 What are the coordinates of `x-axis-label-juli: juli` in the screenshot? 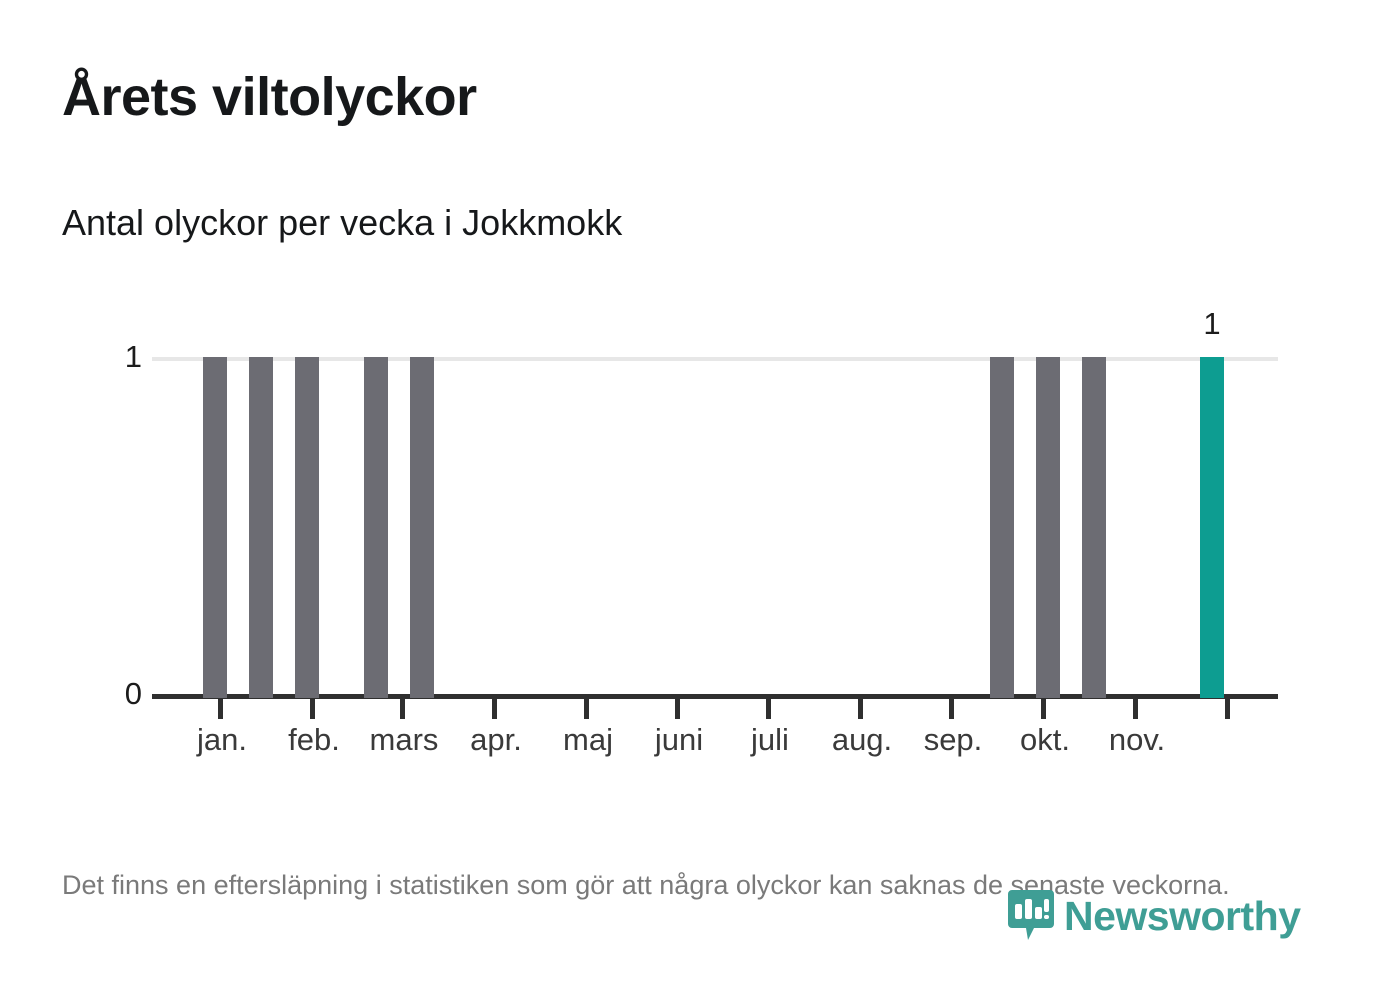 It's located at (770, 739).